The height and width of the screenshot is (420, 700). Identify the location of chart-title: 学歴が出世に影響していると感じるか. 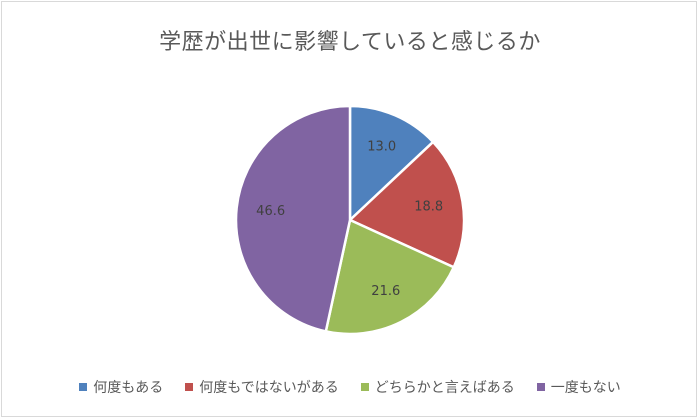
(350, 42).